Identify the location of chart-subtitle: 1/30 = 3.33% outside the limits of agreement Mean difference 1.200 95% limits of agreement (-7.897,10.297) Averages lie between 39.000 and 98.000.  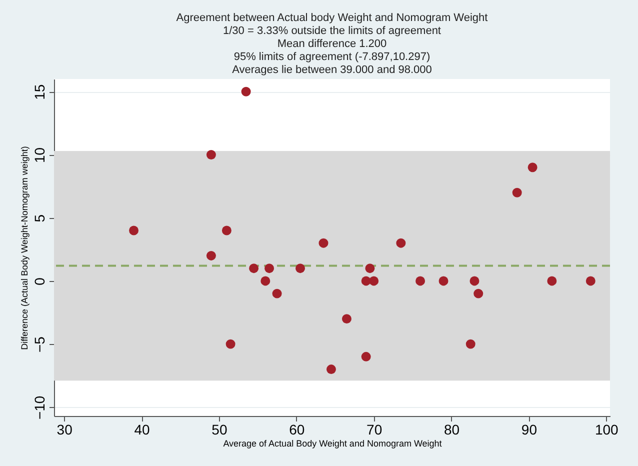
(332, 50).